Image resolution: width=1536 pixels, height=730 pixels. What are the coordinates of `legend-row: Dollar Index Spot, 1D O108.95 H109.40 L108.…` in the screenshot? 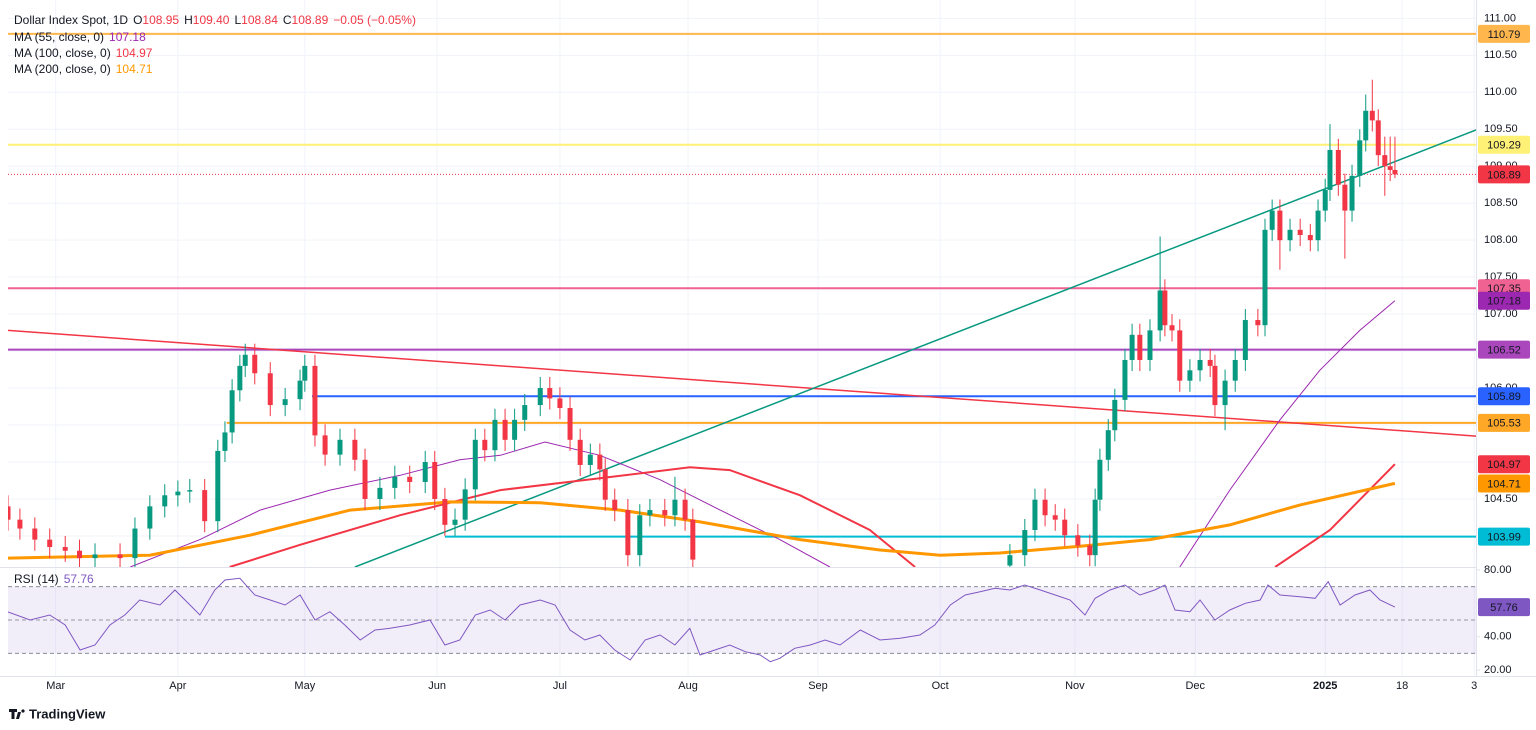 It's located at (215, 20).